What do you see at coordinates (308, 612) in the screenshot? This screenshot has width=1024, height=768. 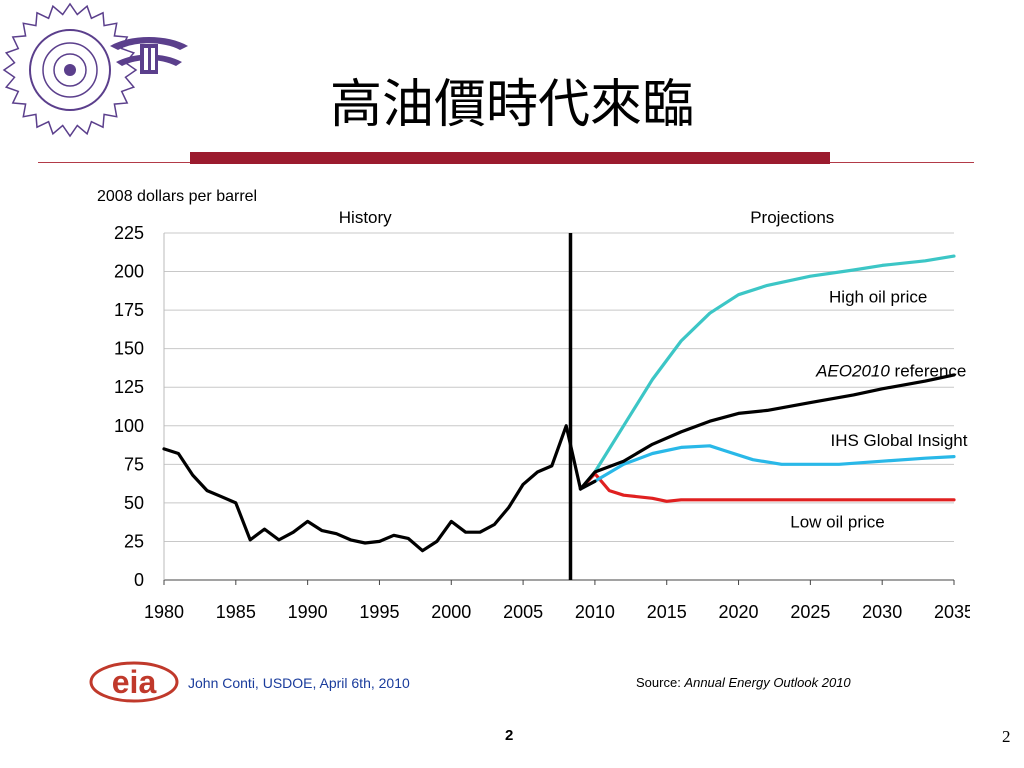 I see `x-tick-label: 1990` at bounding box center [308, 612].